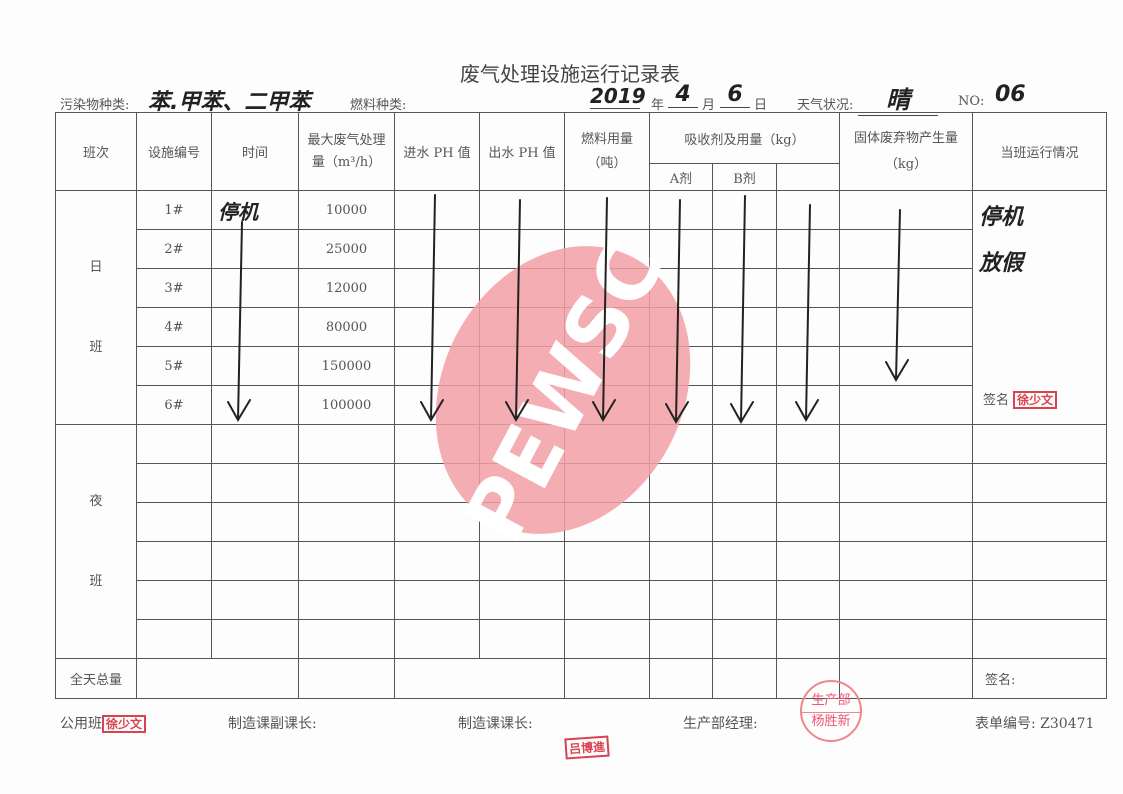 The height and width of the screenshot is (794, 1123). Describe the element at coordinates (346, 151) in the screenshot. I see `header-max-gas: 最大废气处理量（m³/h）` at that location.